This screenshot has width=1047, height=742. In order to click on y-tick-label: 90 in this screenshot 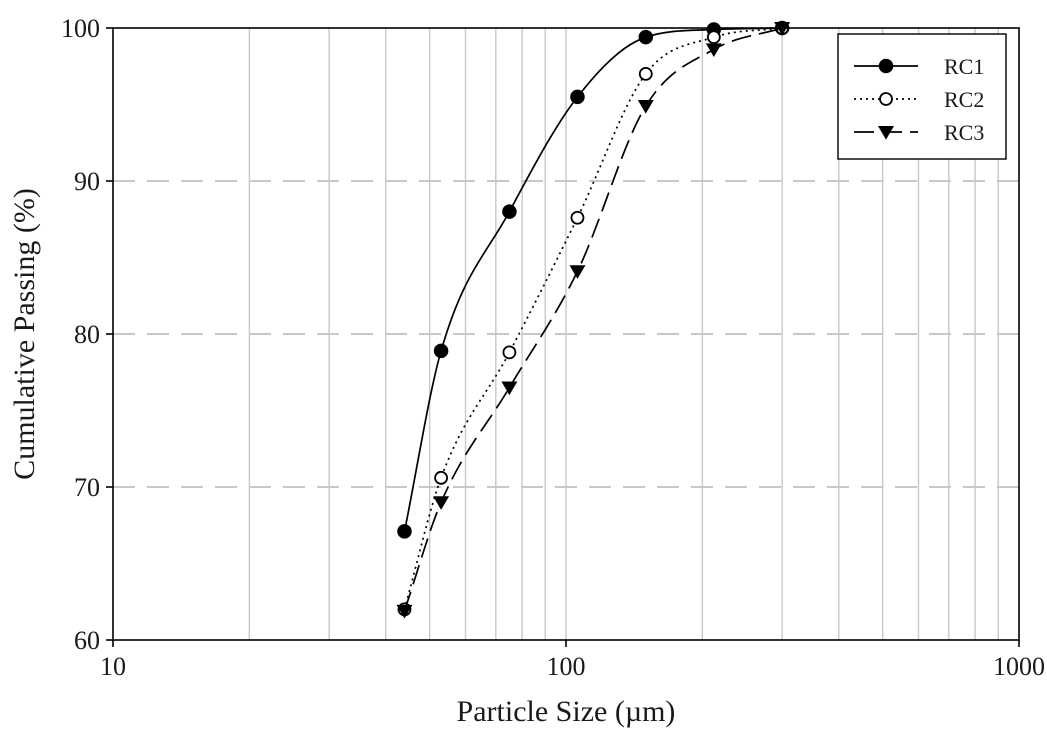, I will do `click(87, 181)`.